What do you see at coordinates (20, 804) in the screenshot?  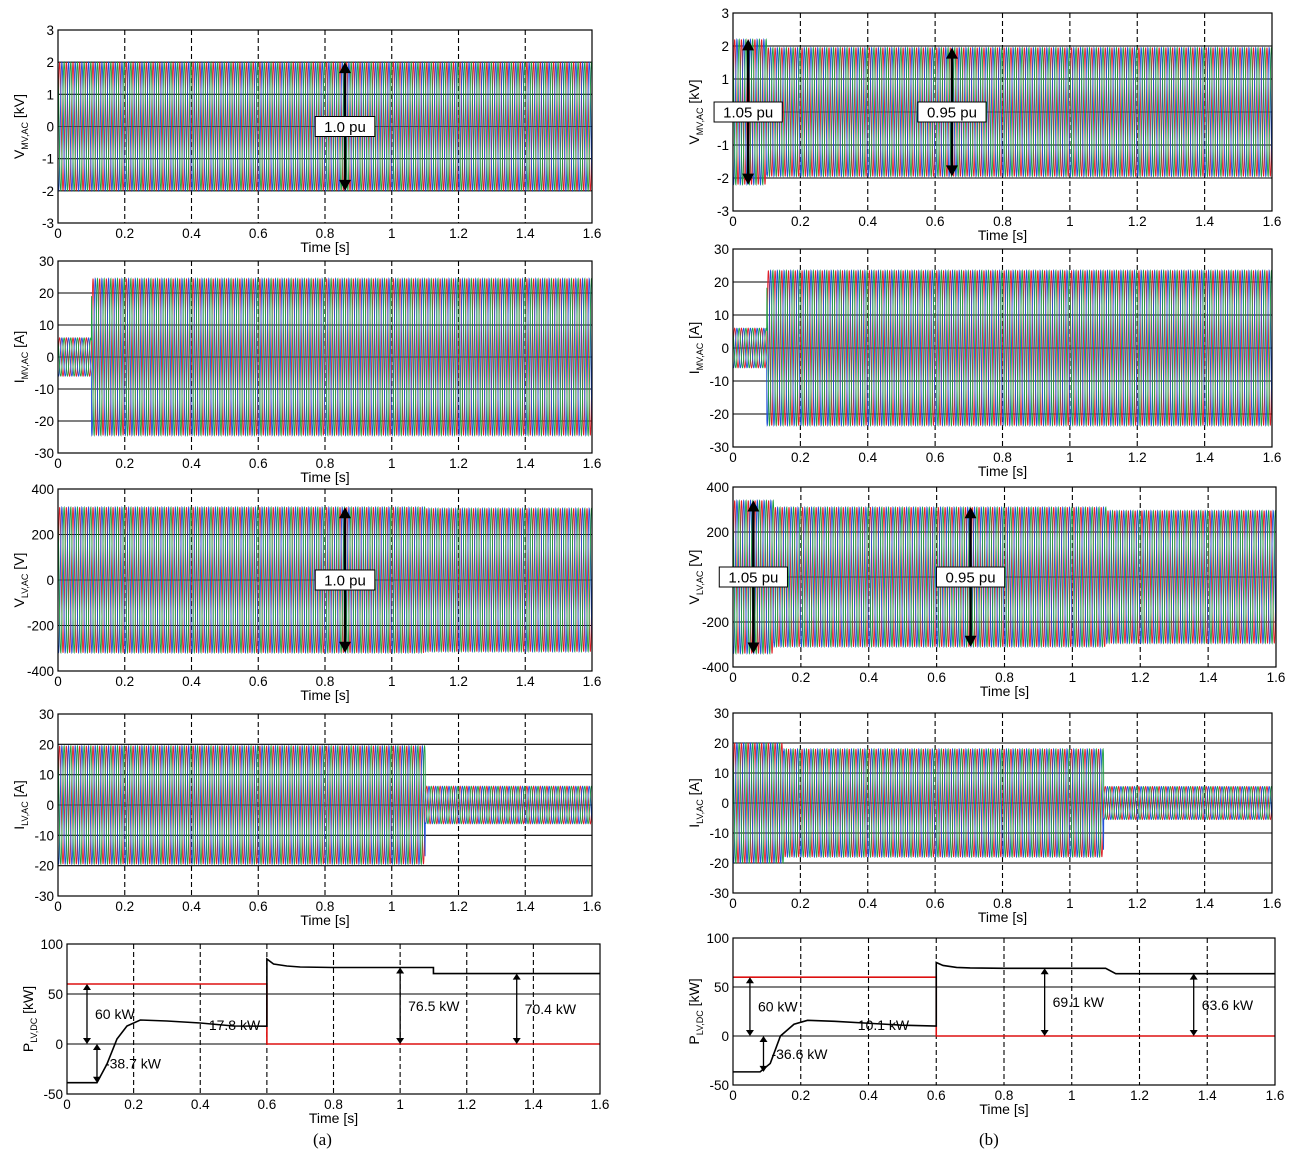 I see `y-axis-label: ILV,AC [A]` at bounding box center [20, 804].